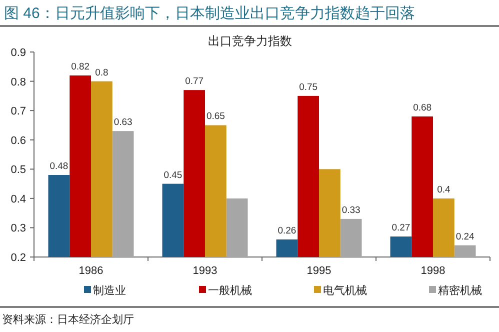 The image size is (499, 332). Describe the element at coordinates (18, 170) in the screenshot. I see `y-tick-label: 0.5` at that location.